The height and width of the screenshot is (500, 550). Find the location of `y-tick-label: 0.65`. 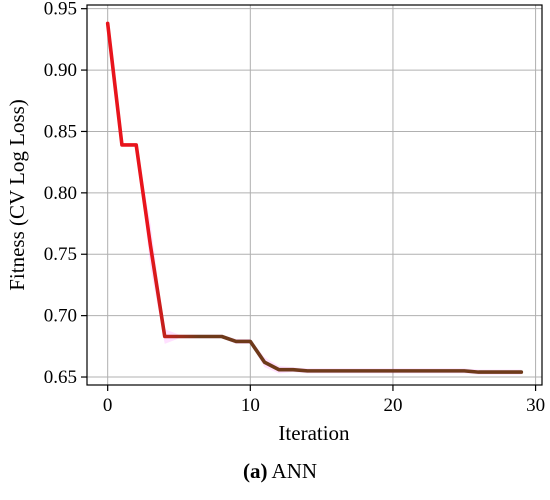

y-tick-label: 0.65 is located at coordinates (60, 377).